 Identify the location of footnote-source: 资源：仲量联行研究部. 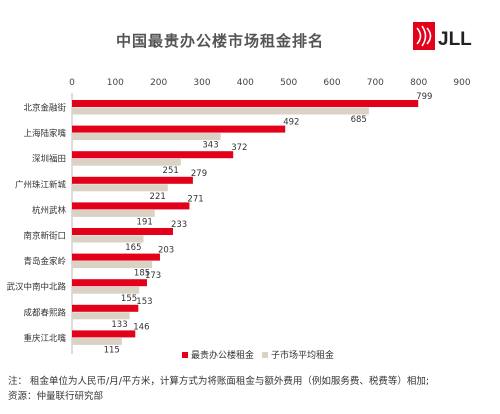
(56, 396).